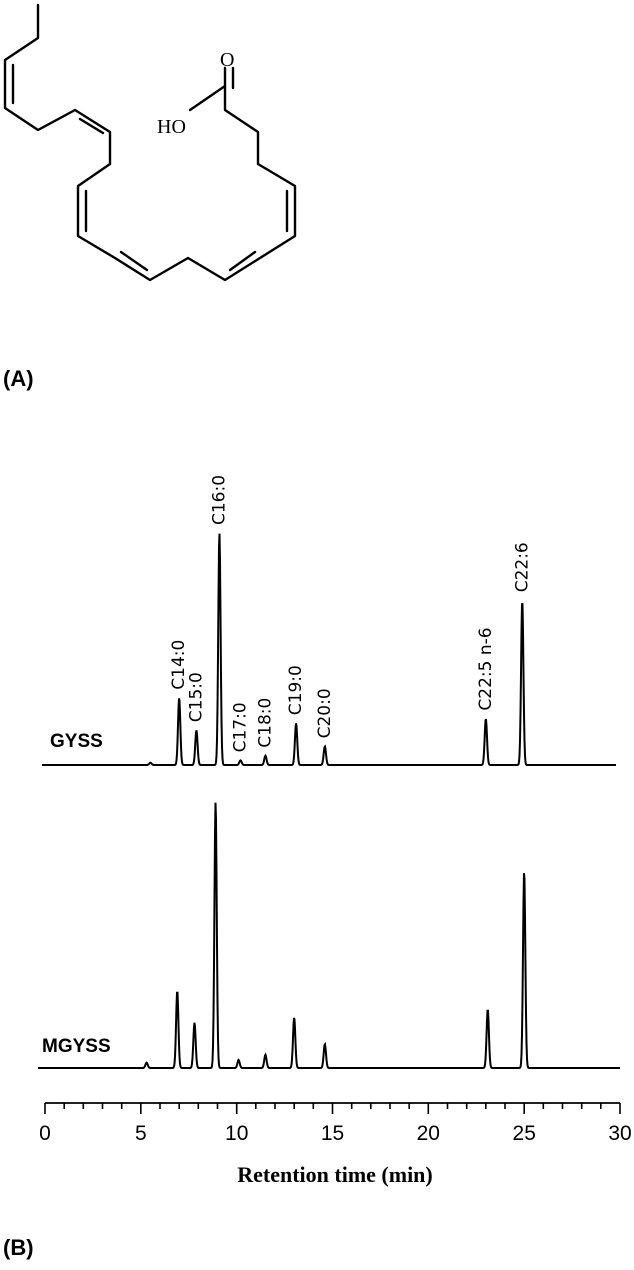  I want to click on x-axis-title: Retention time (min), so click(335, 1174).